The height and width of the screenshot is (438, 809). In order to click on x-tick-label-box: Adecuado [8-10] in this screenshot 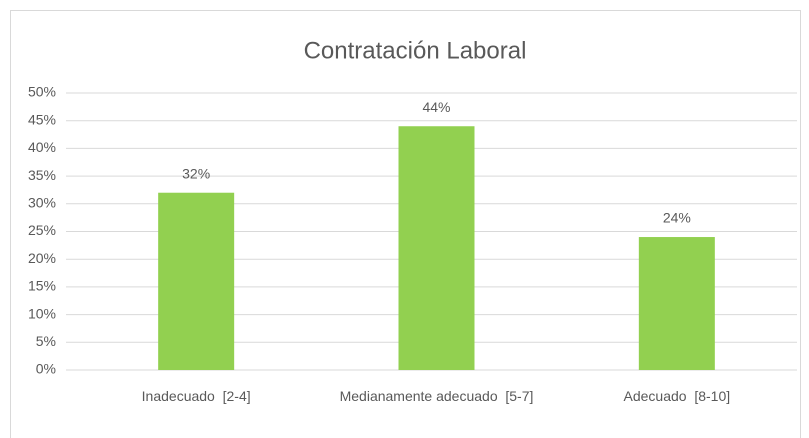, I will do `click(677, 396)`.